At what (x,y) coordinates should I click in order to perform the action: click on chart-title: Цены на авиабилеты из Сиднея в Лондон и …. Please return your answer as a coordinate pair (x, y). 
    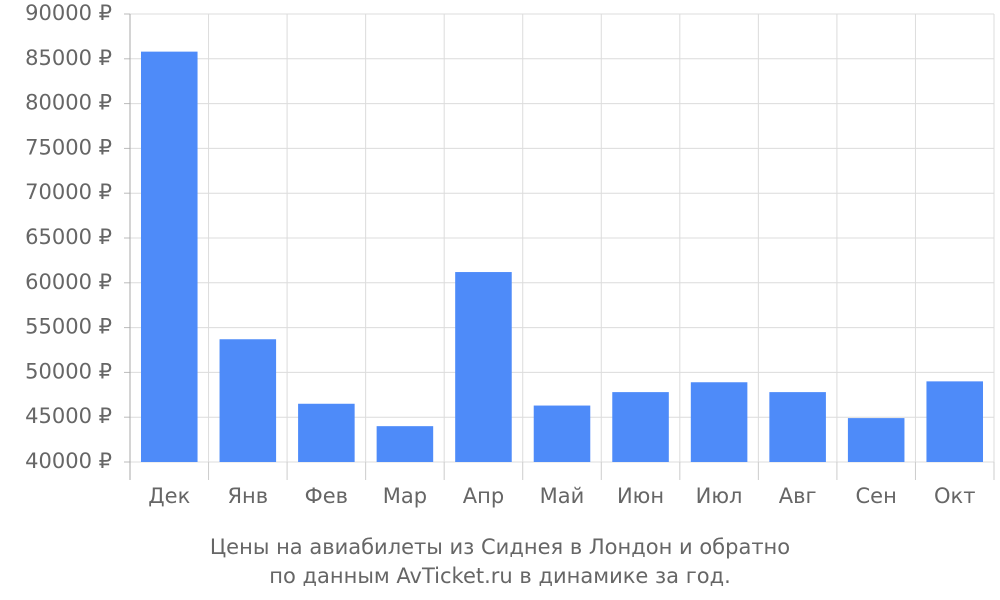
    Looking at the image, I should click on (500, 547).